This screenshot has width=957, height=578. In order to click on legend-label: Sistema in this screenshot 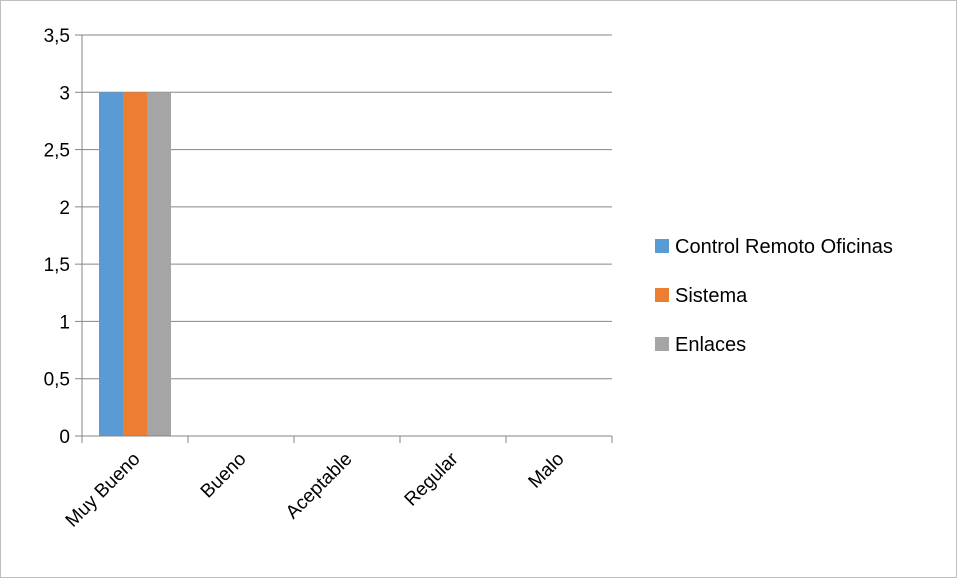, I will do `click(711, 296)`.